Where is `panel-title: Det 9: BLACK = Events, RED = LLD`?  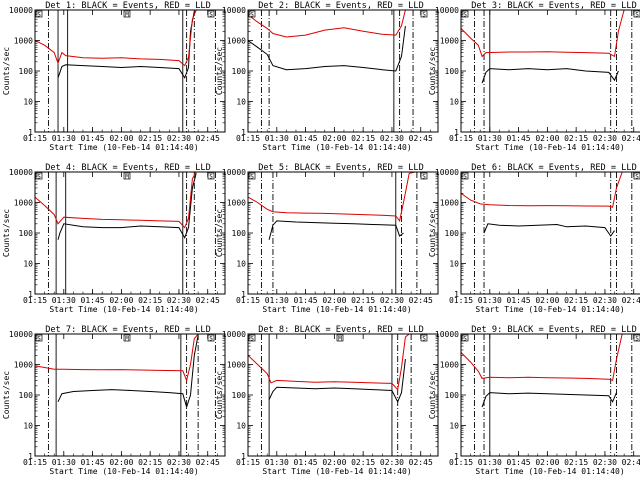
panel-title: Det 9: BLACK = Events, RED = LLD is located at coordinates (554, 330).